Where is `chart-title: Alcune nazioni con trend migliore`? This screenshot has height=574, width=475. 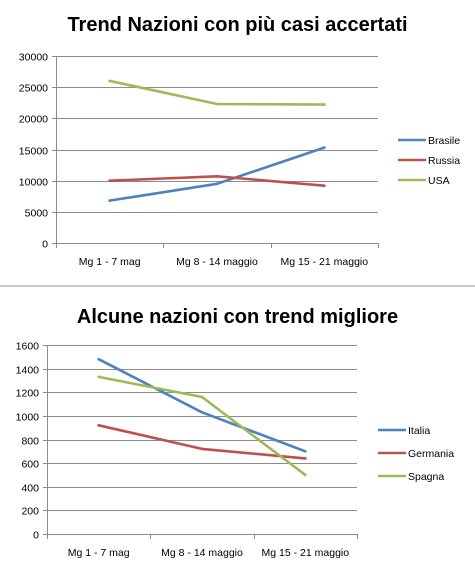 chart-title: Alcune nazioni con trend migliore is located at coordinates (237, 317).